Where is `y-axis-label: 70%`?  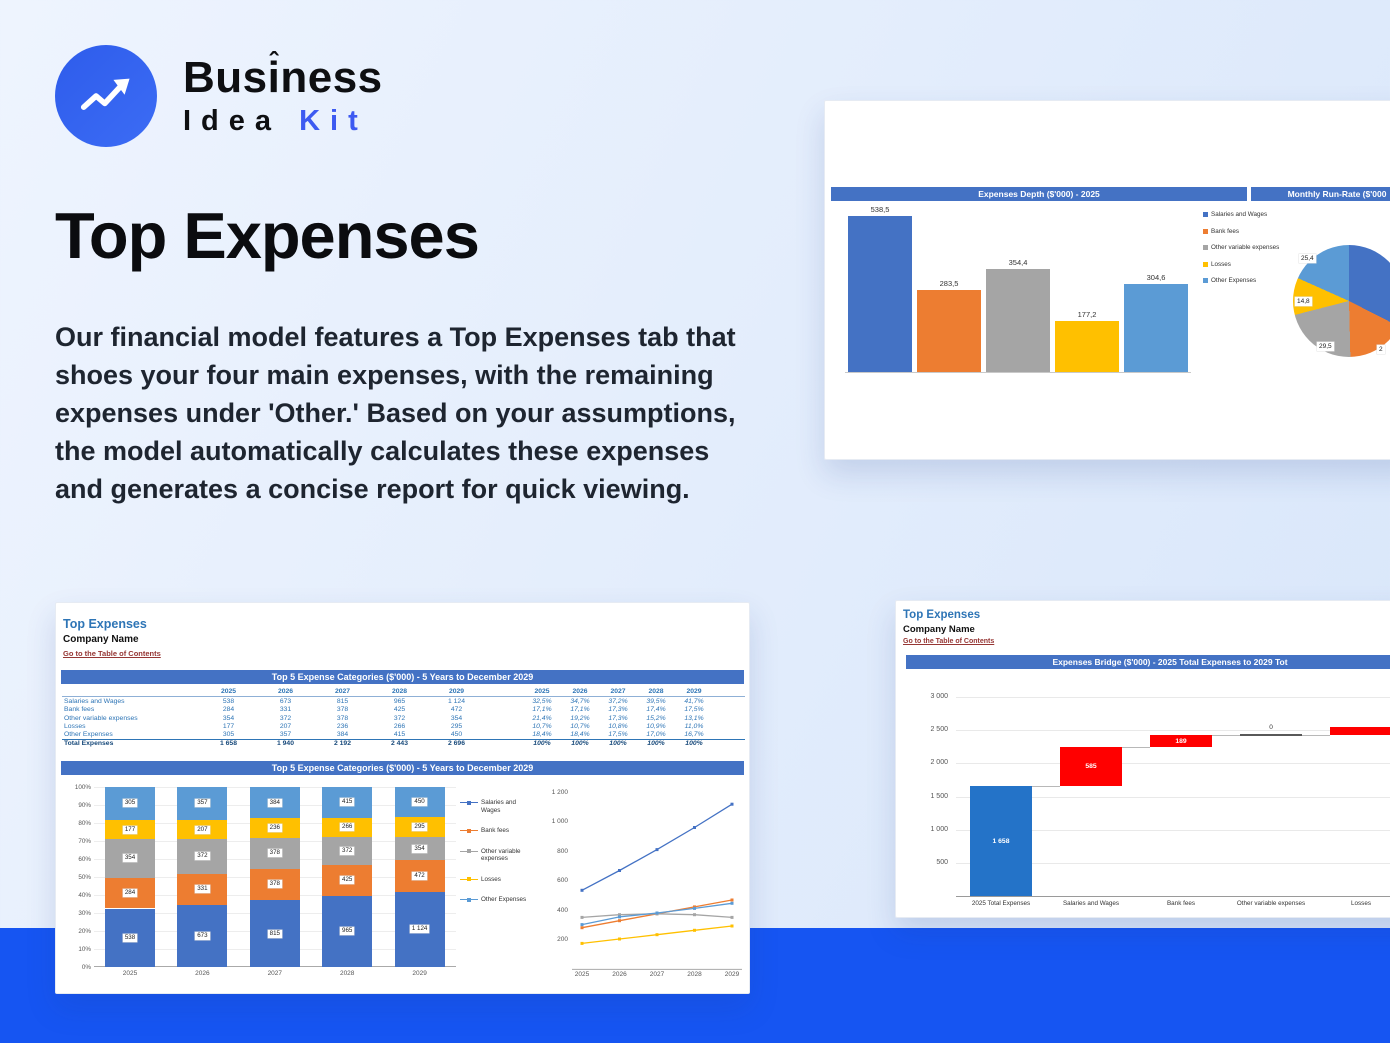
y-axis-label: 70% is located at coordinates (84, 841).